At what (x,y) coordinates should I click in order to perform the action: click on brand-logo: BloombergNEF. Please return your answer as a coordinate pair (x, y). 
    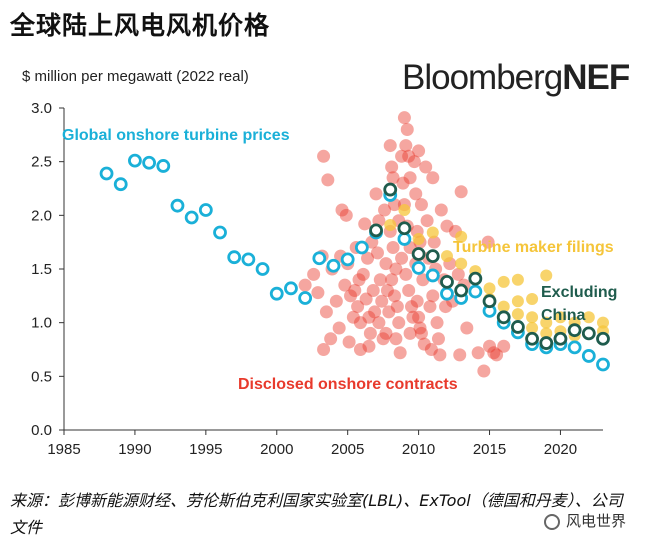
    Looking at the image, I should click on (516, 77).